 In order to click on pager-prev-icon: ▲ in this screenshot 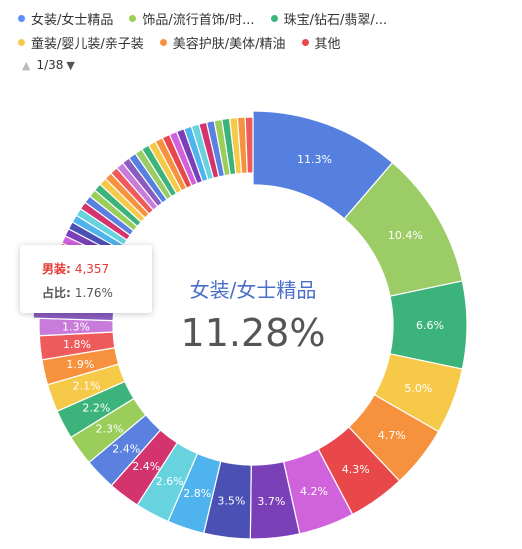, I will do `click(26, 65)`.